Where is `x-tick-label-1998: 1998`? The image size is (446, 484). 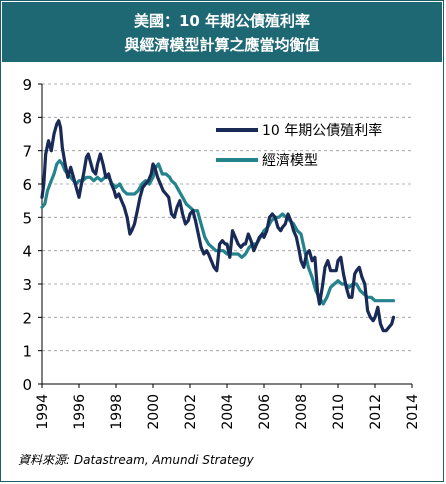 x-tick-label-1998: 1998 is located at coordinates (117, 412).